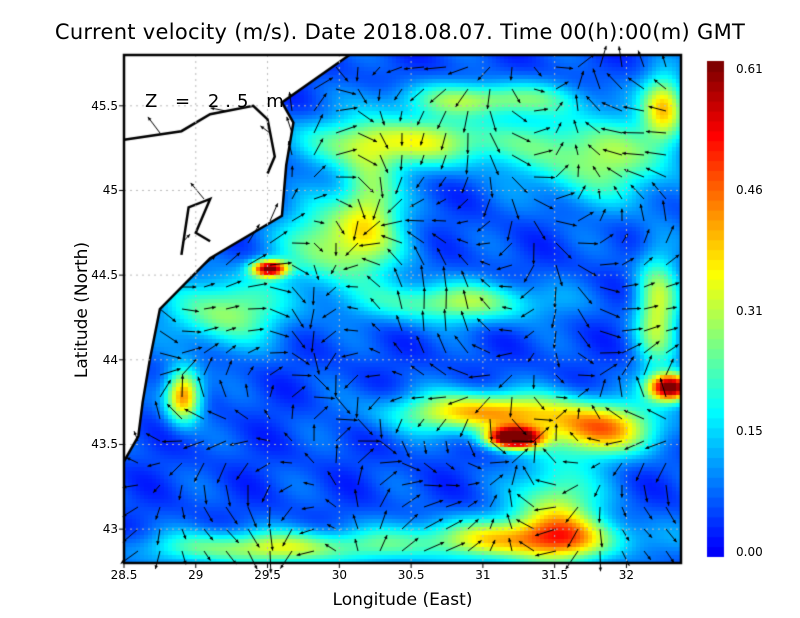 This screenshot has width=800, height=618. What do you see at coordinates (110, 190) in the screenshot?
I see `y-tick-label: 45` at bounding box center [110, 190].